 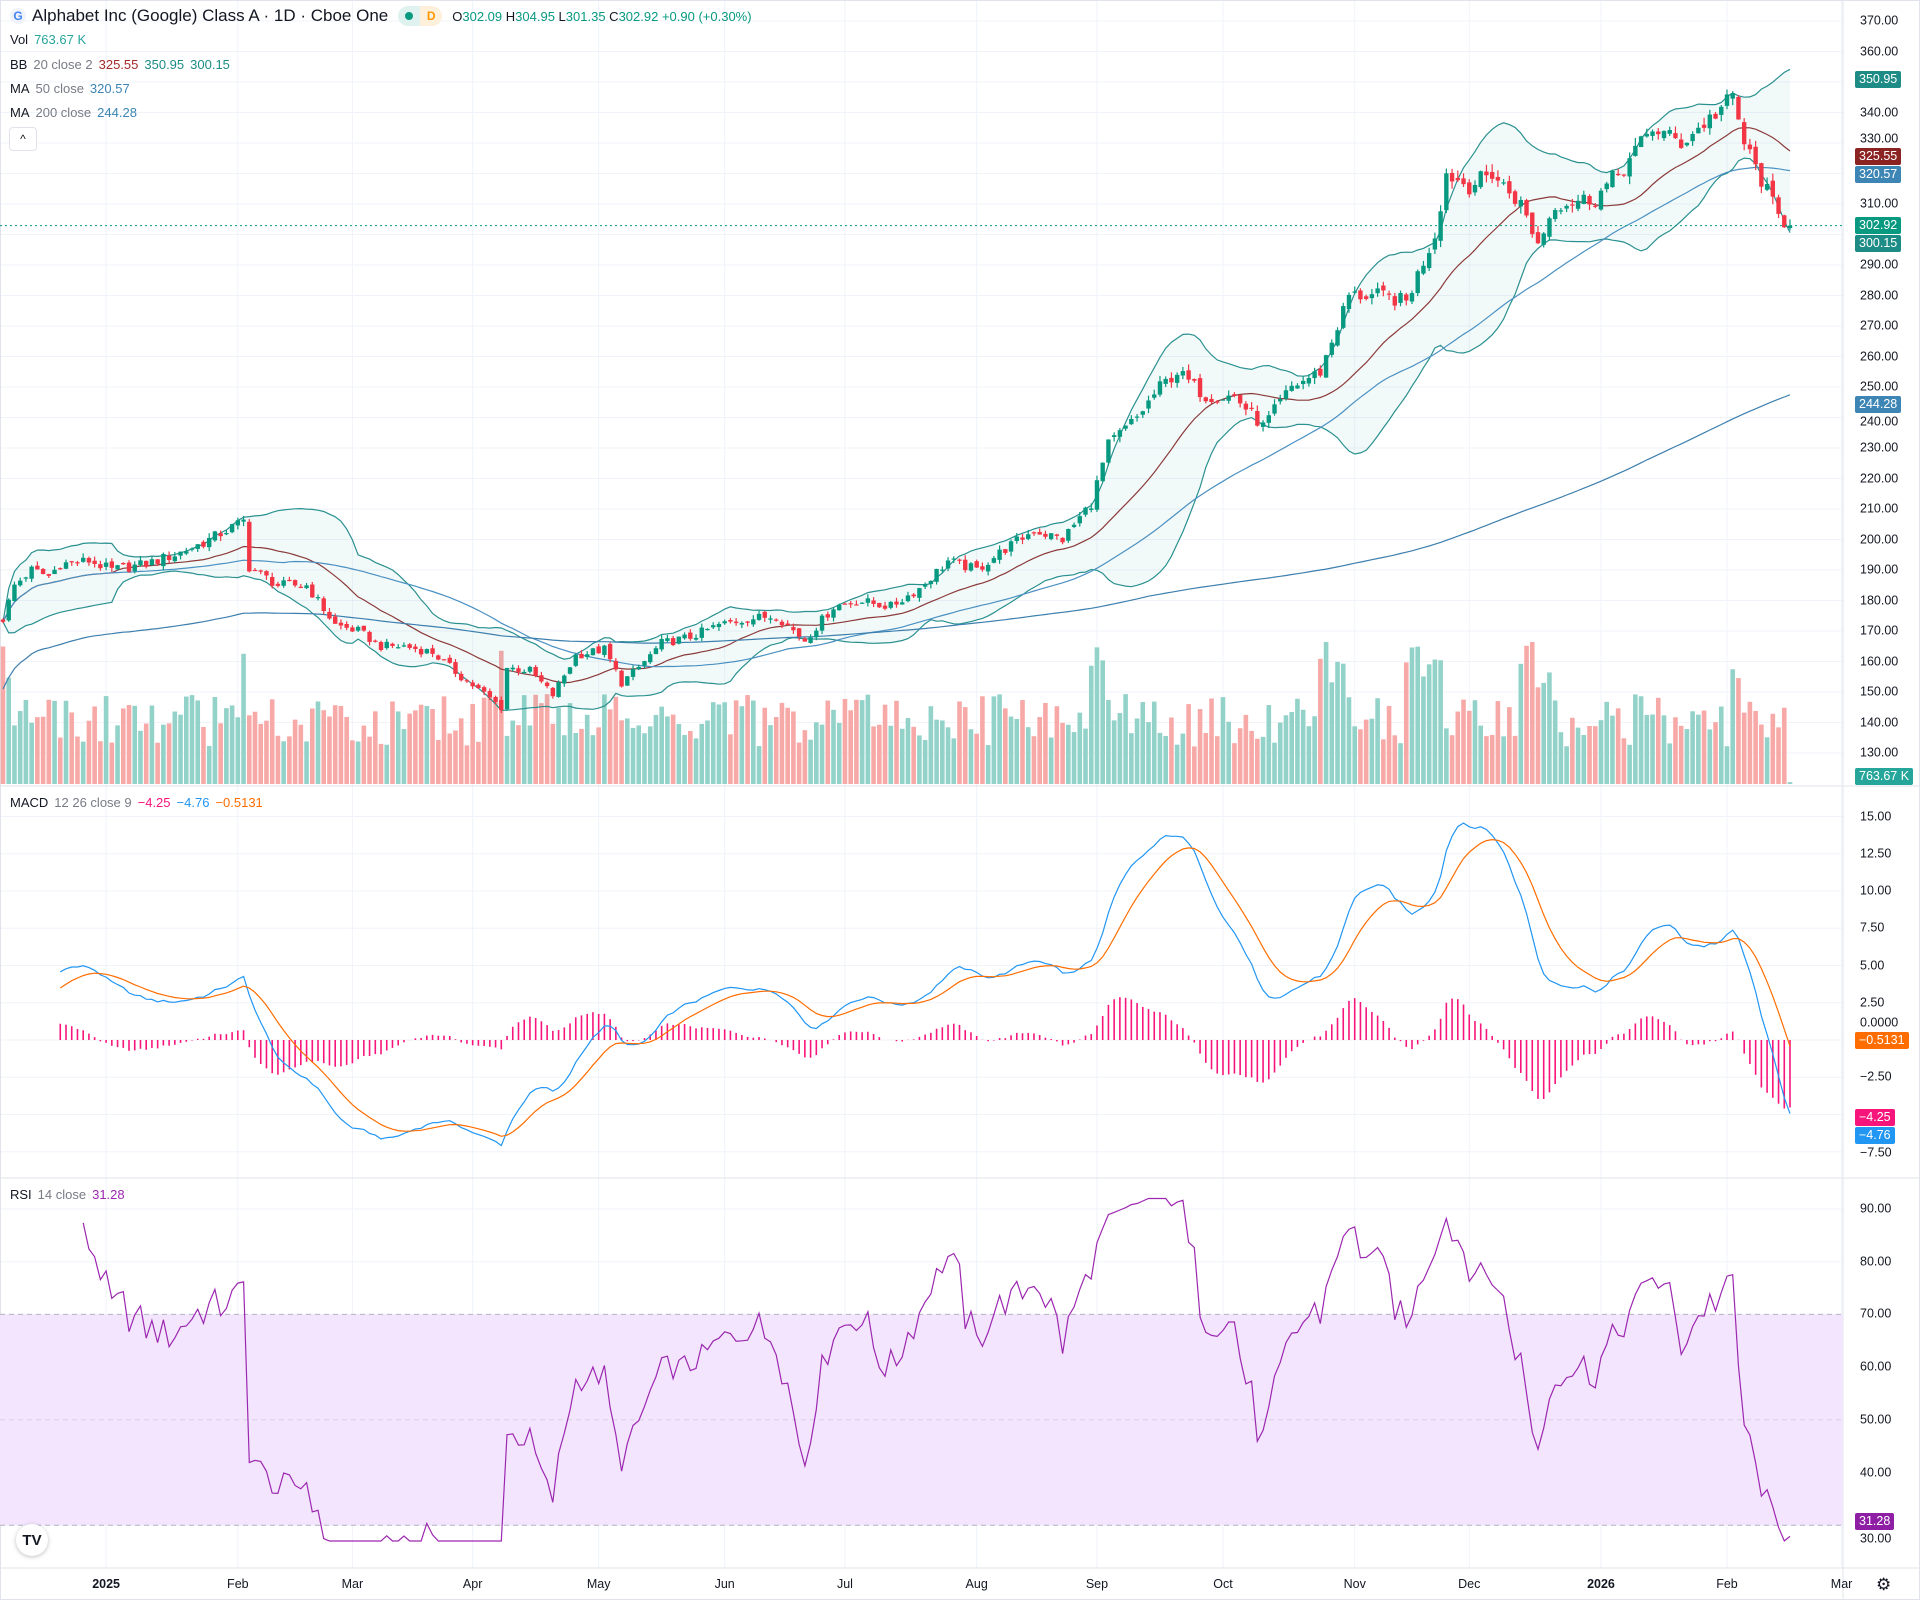 I want to click on low-value: 301.35, so click(x=585, y=16).